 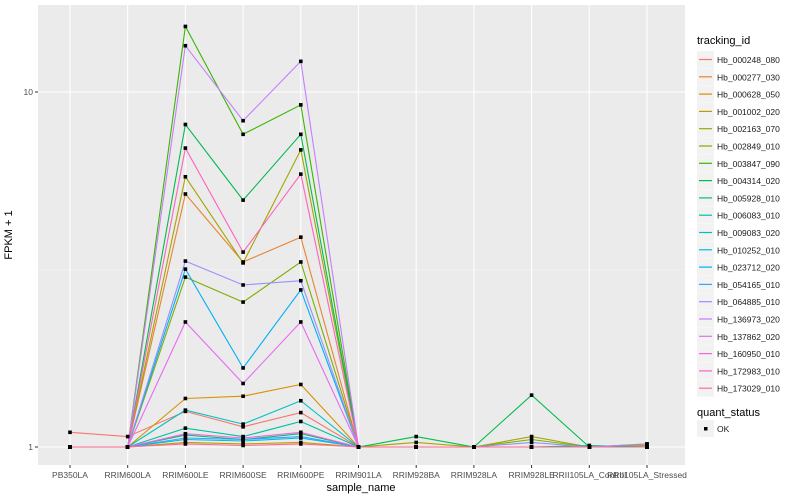 What do you see at coordinates (748, 60) in the screenshot?
I see `legend-label: Hb_000248_080` at bounding box center [748, 60].